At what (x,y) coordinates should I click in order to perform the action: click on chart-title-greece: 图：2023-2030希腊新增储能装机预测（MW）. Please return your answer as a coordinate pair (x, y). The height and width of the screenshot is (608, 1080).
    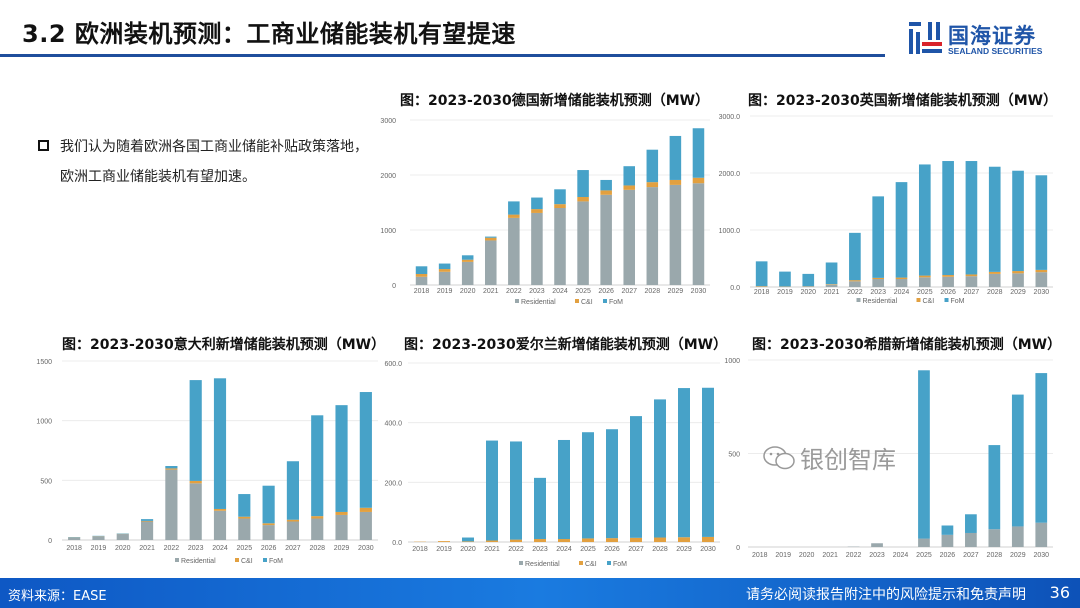
    Looking at the image, I should click on (907, 345).